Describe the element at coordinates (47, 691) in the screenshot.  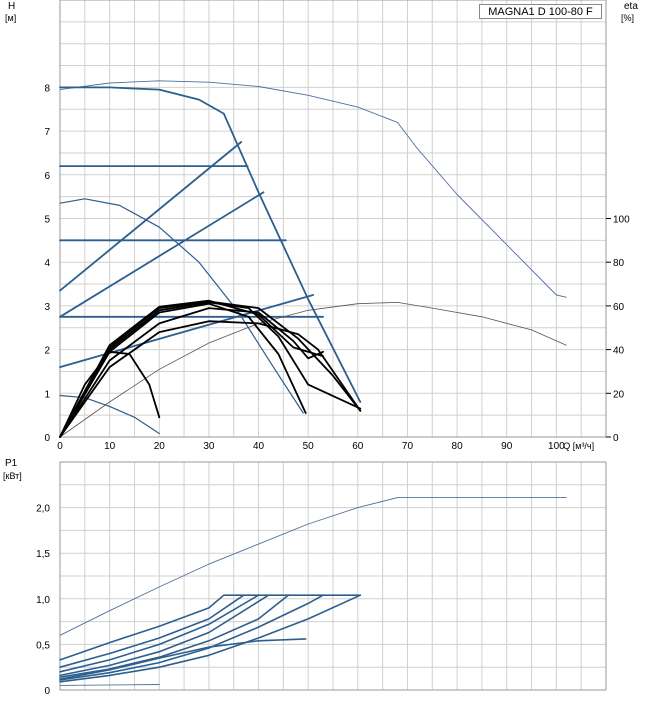
I see `power-tick-label: 0` at that location.